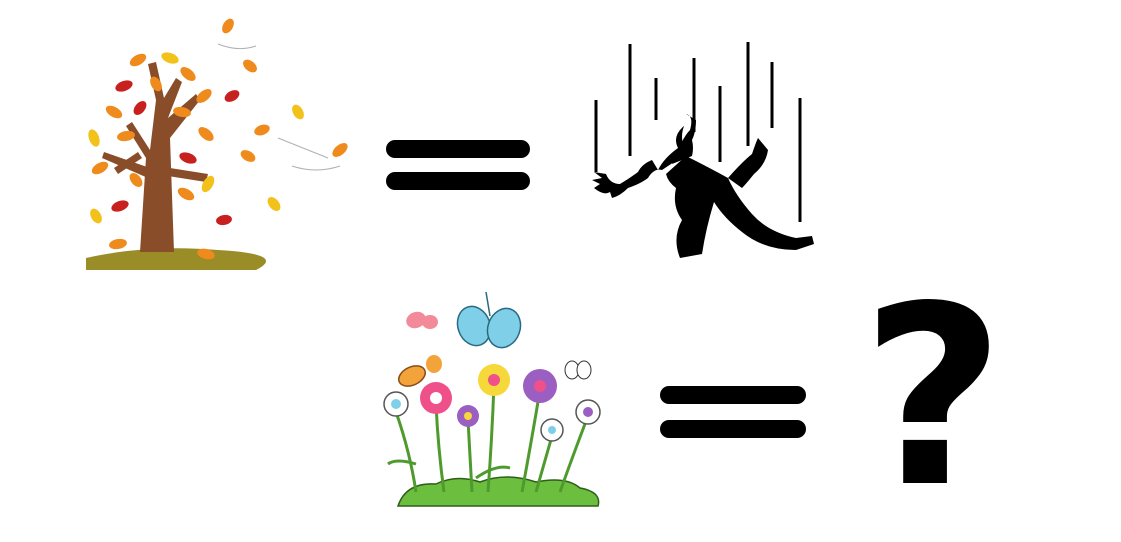 This screenshot has height=542, width=1121. I want to click on tree-leaves, so click(151, 156).